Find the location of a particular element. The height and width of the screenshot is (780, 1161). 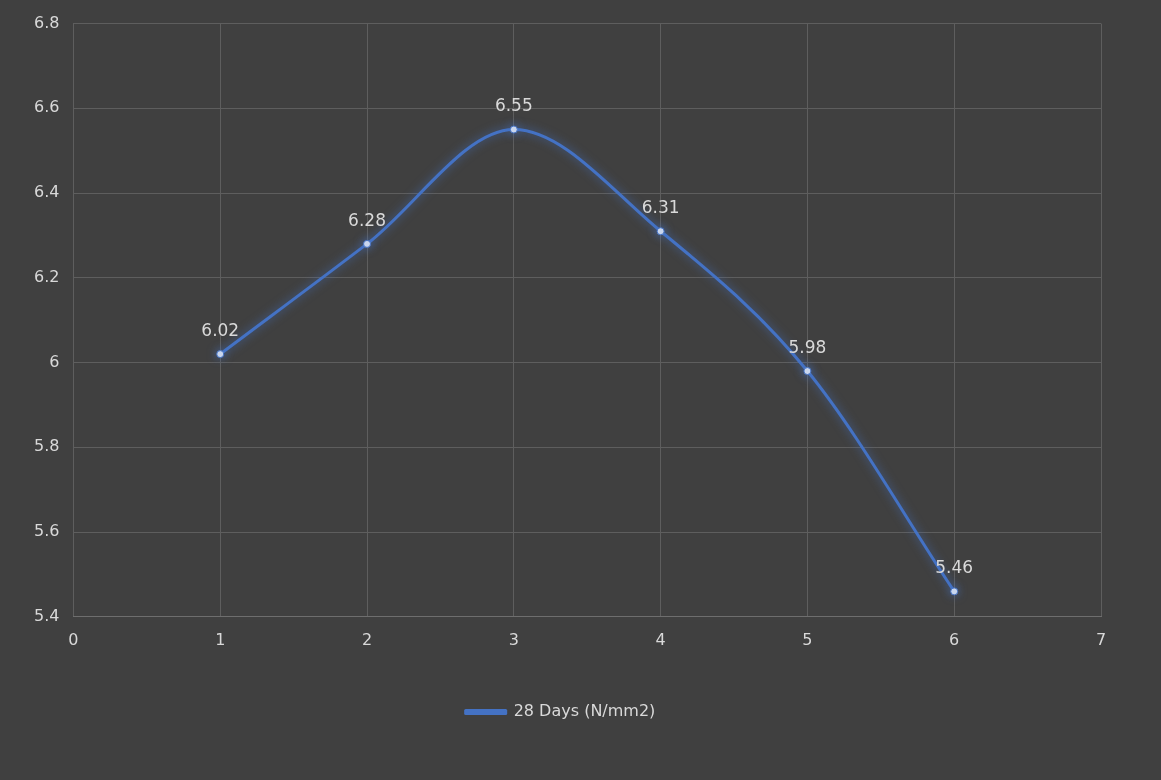

y-tick-label: 5.8 is located at coordinates (46, 446).